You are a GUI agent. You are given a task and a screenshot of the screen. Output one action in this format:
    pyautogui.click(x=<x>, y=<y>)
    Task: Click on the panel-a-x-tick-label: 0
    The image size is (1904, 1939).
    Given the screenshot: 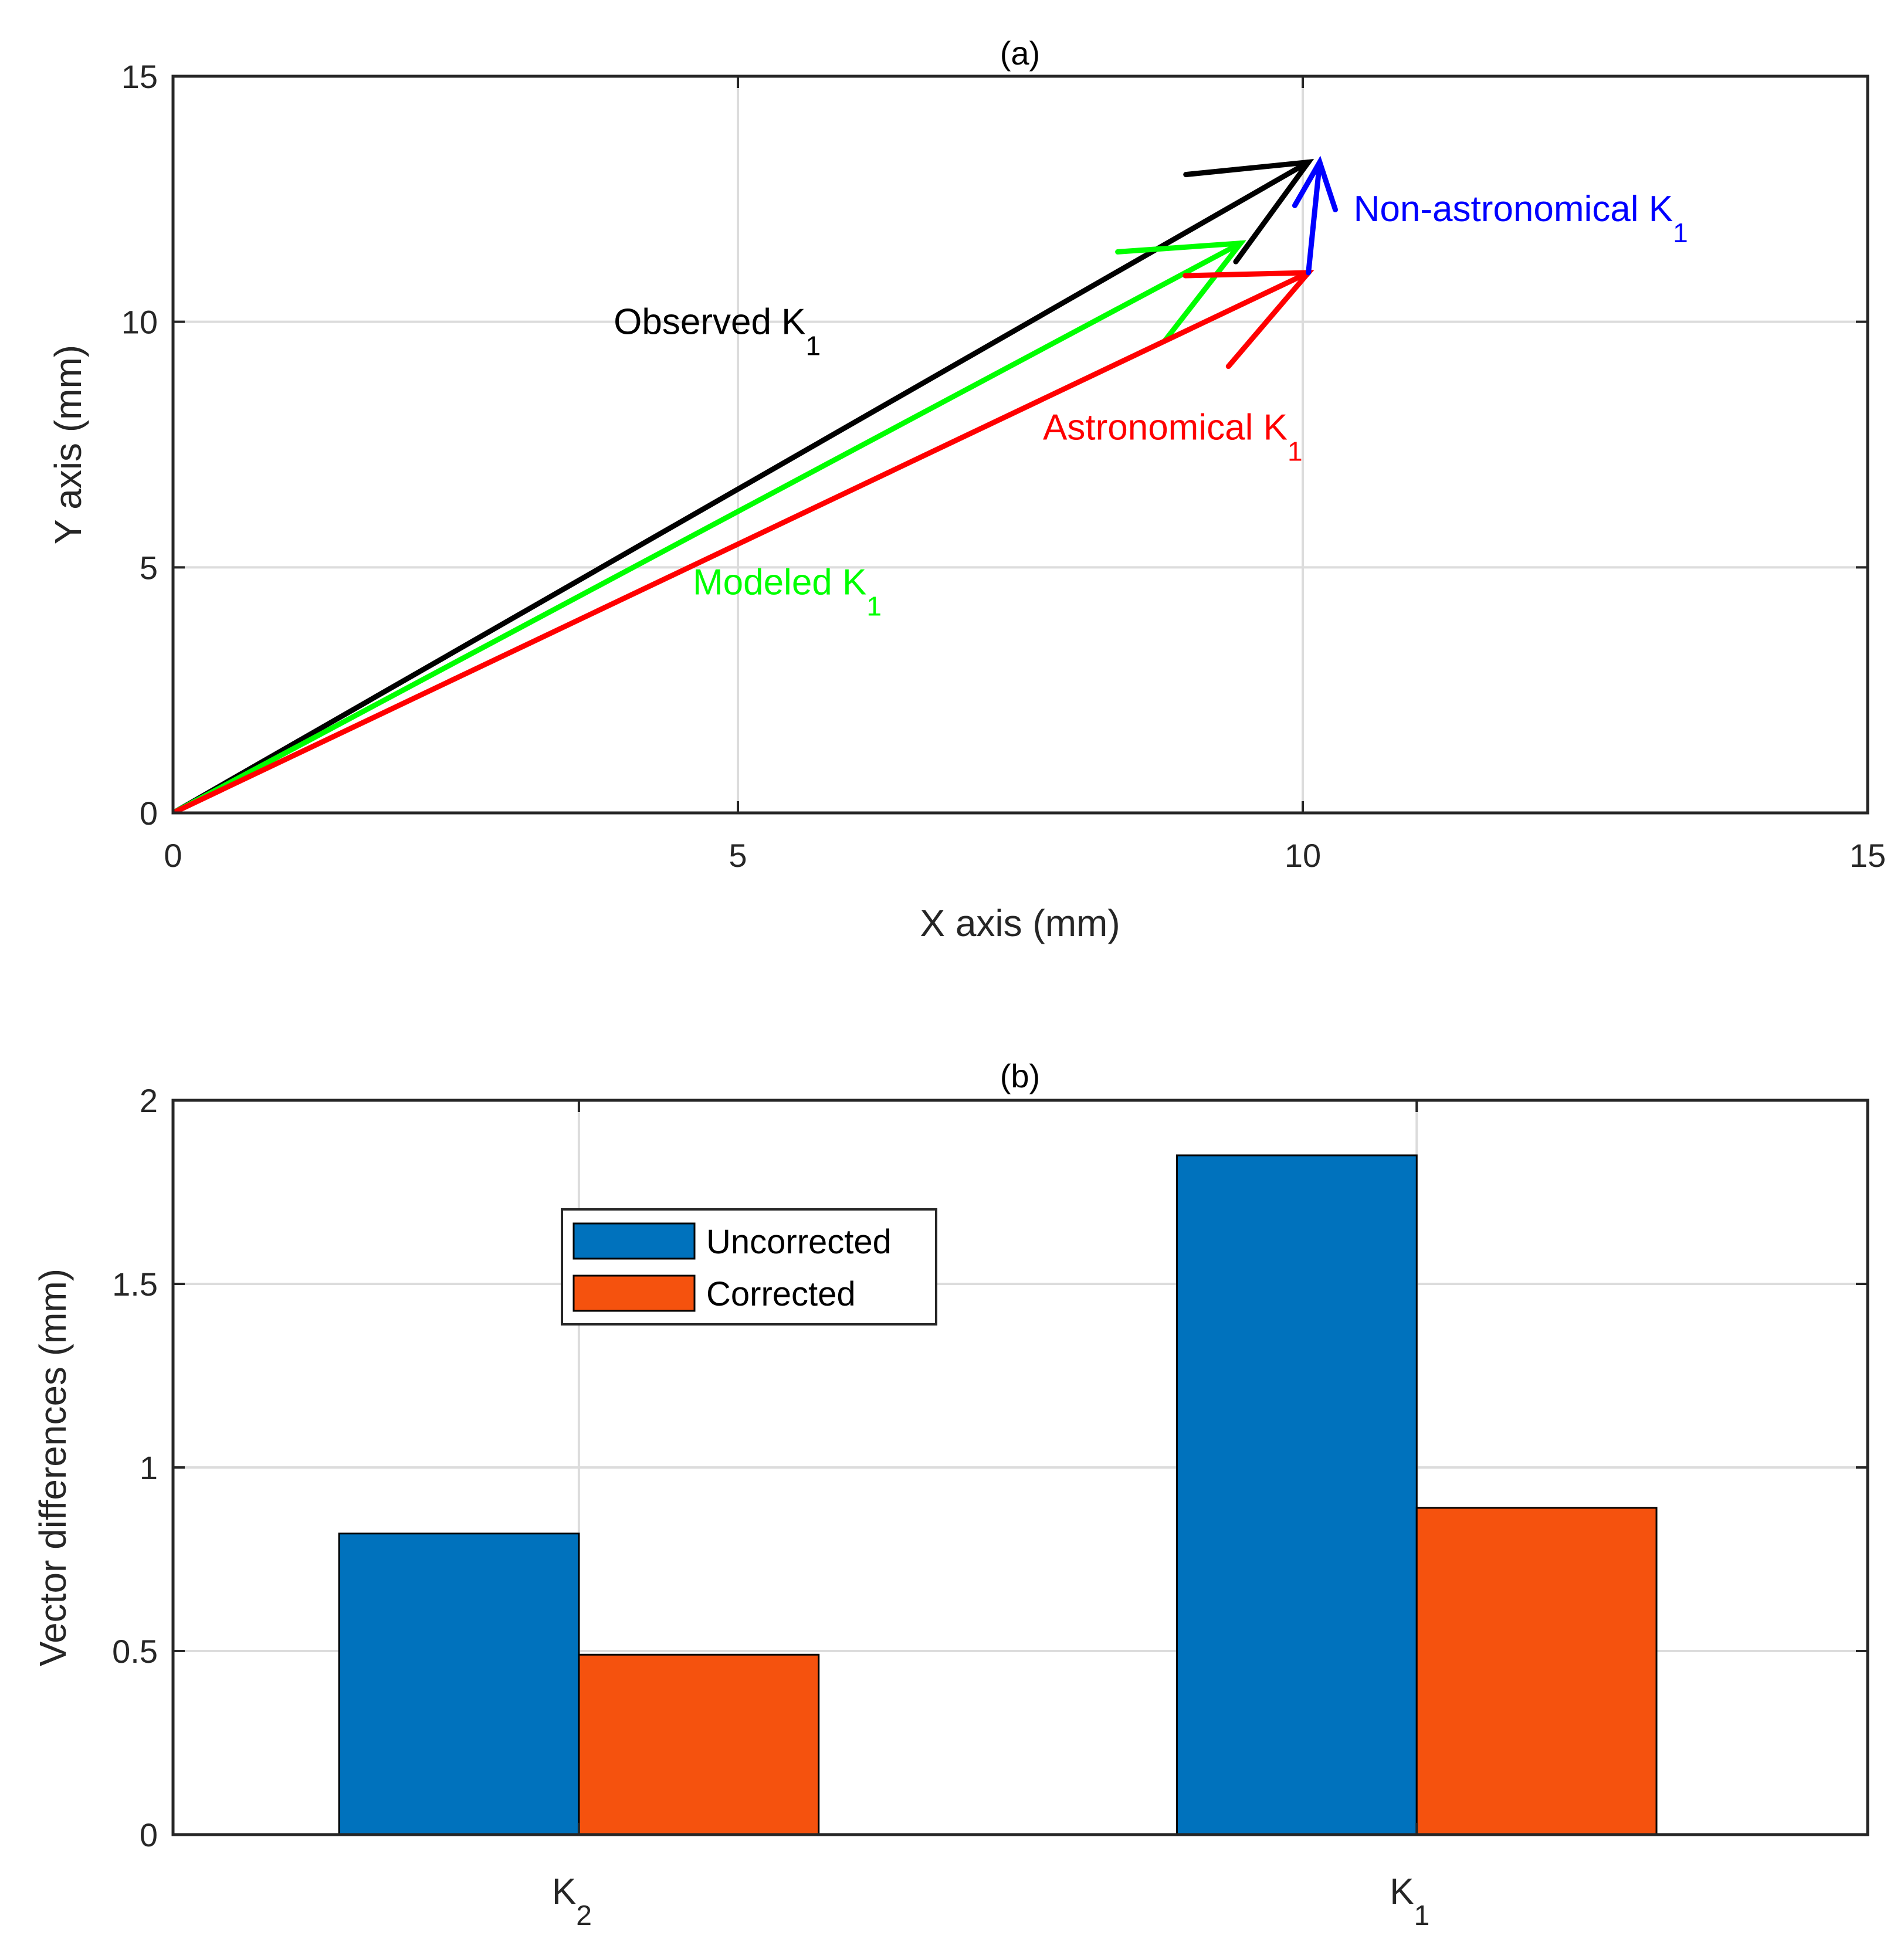 What is the action you would take?
    pyautogui.click(x=173, y=855)
    